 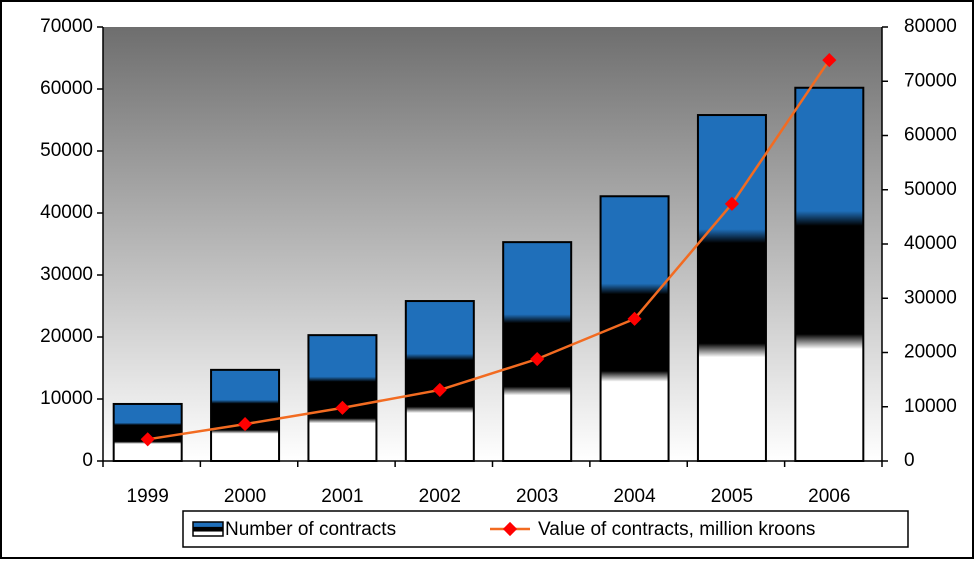 What do you see at coordinates (66, 150) in the screenshot?
I see `y-tick-label: 50000` at bounding box center [66, 150].